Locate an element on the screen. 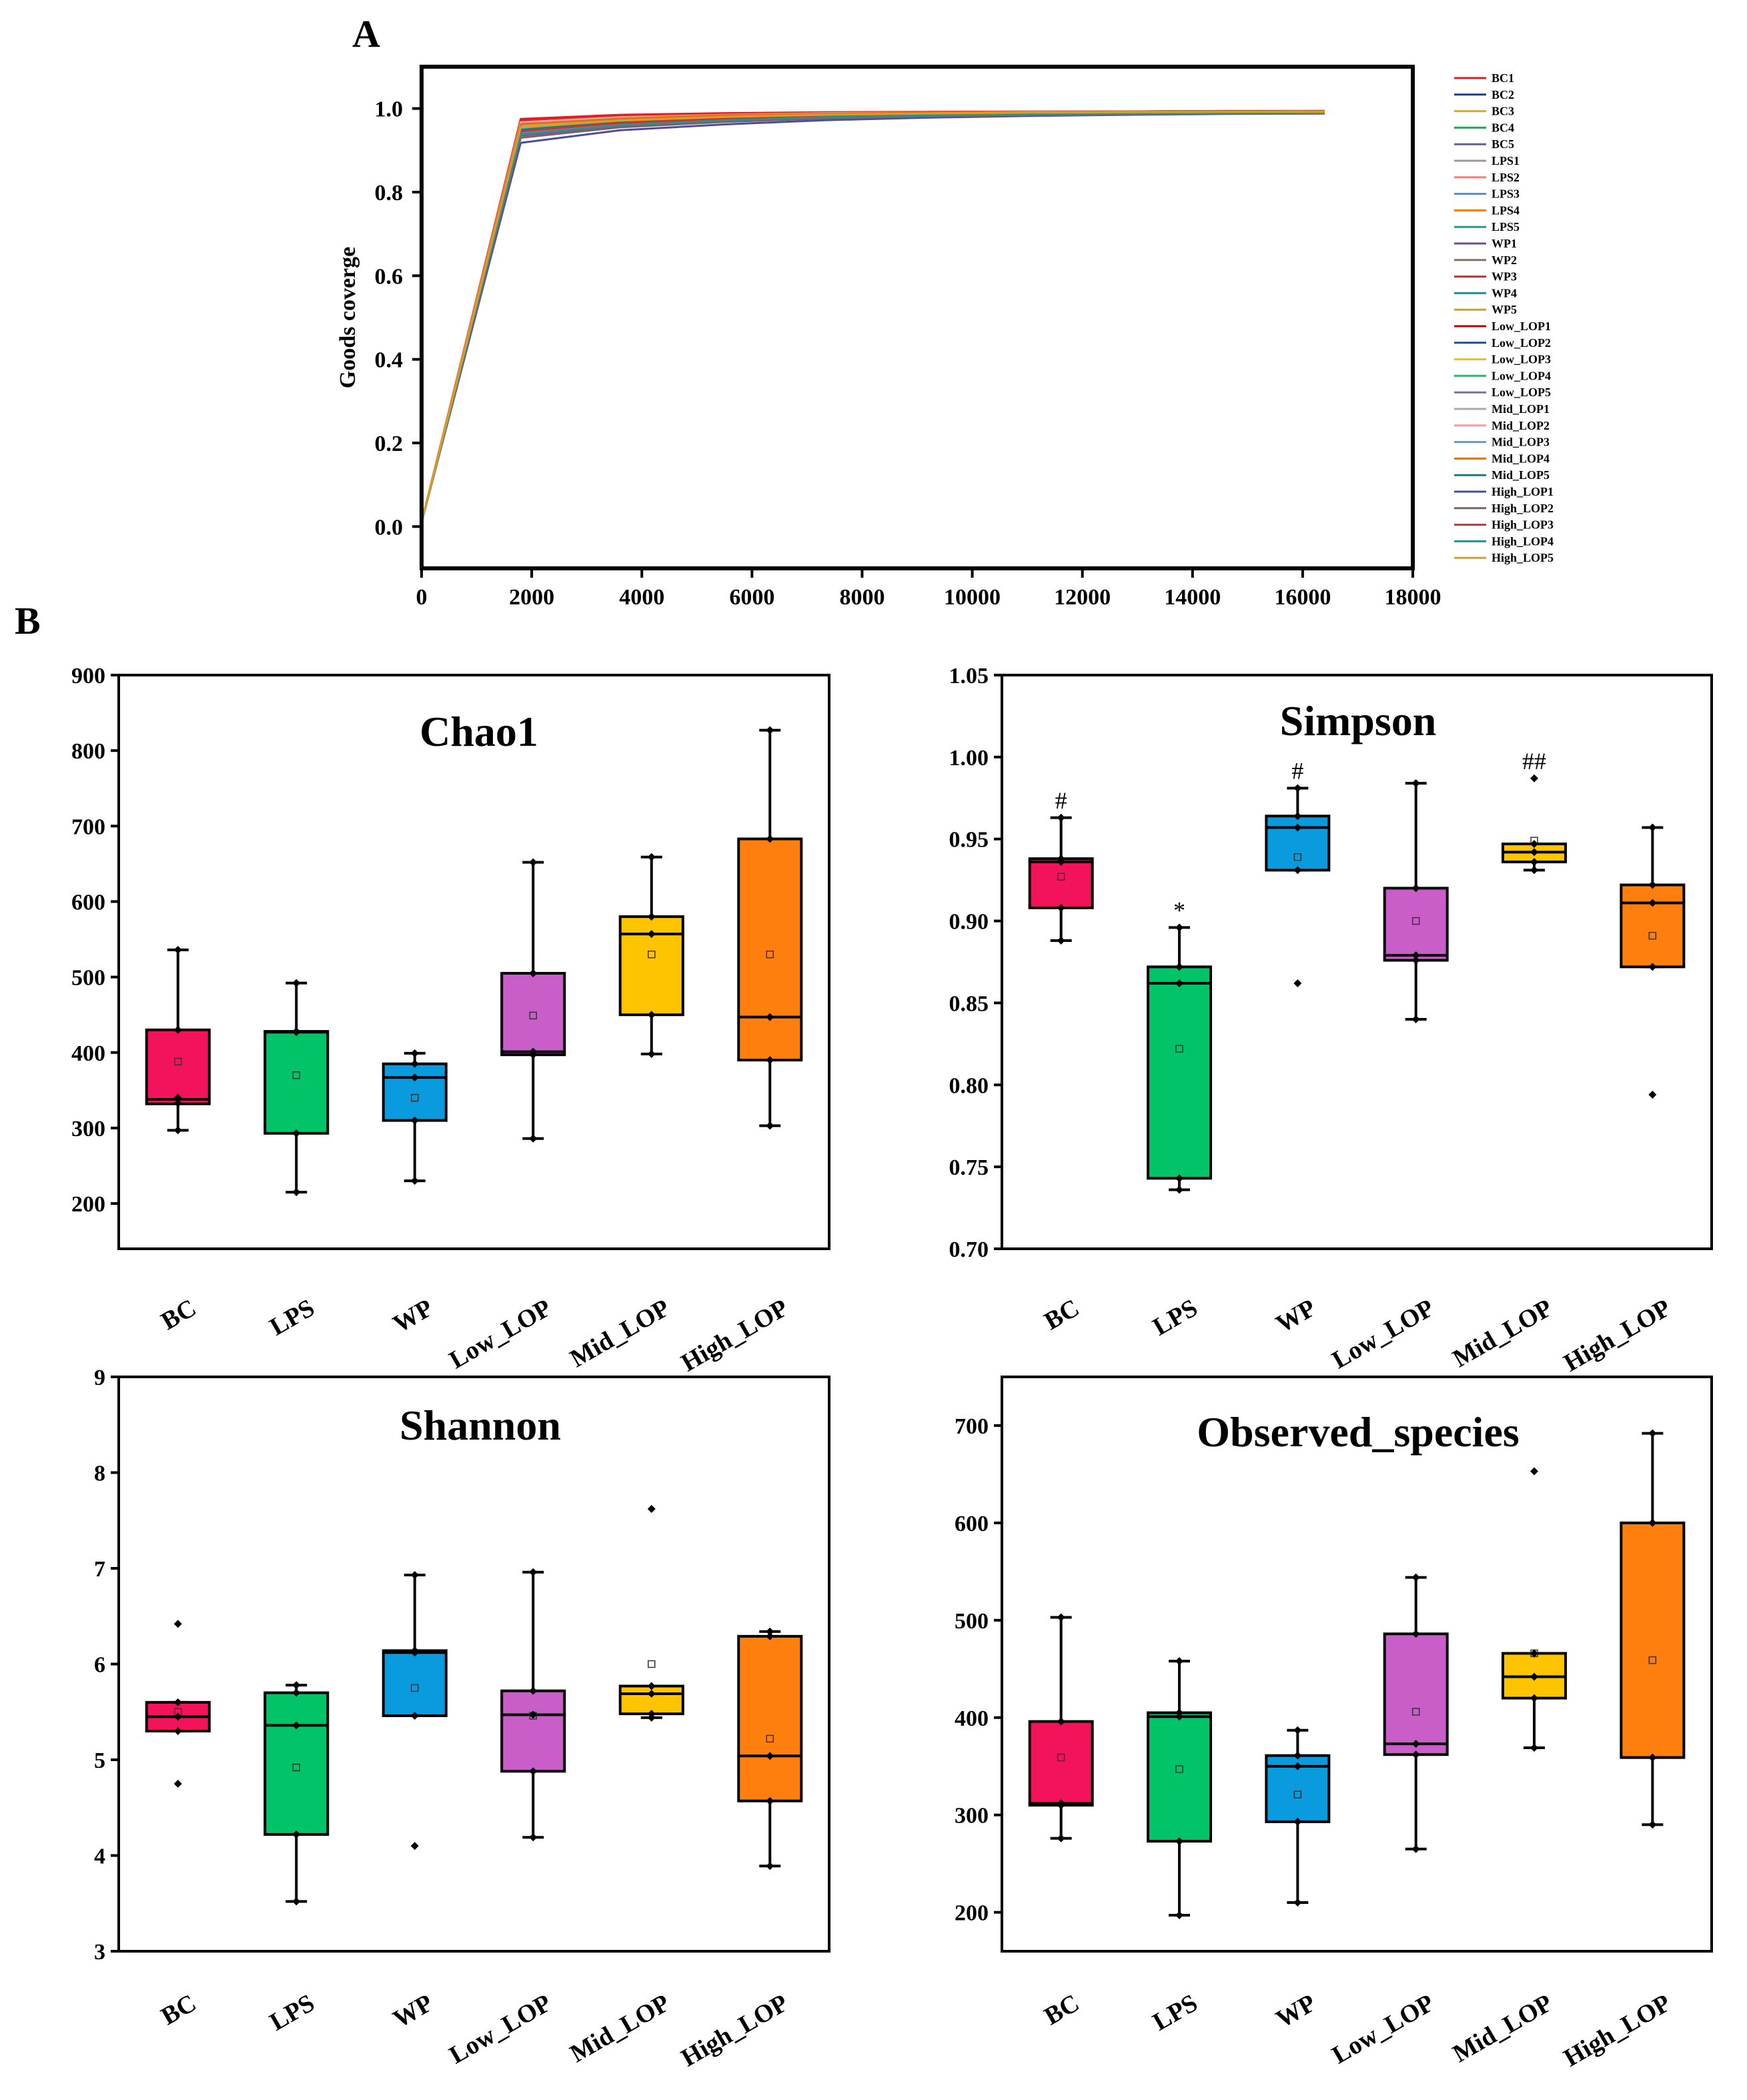  legend-label: Low_LOP5 is located at coordinates (1522, 392).